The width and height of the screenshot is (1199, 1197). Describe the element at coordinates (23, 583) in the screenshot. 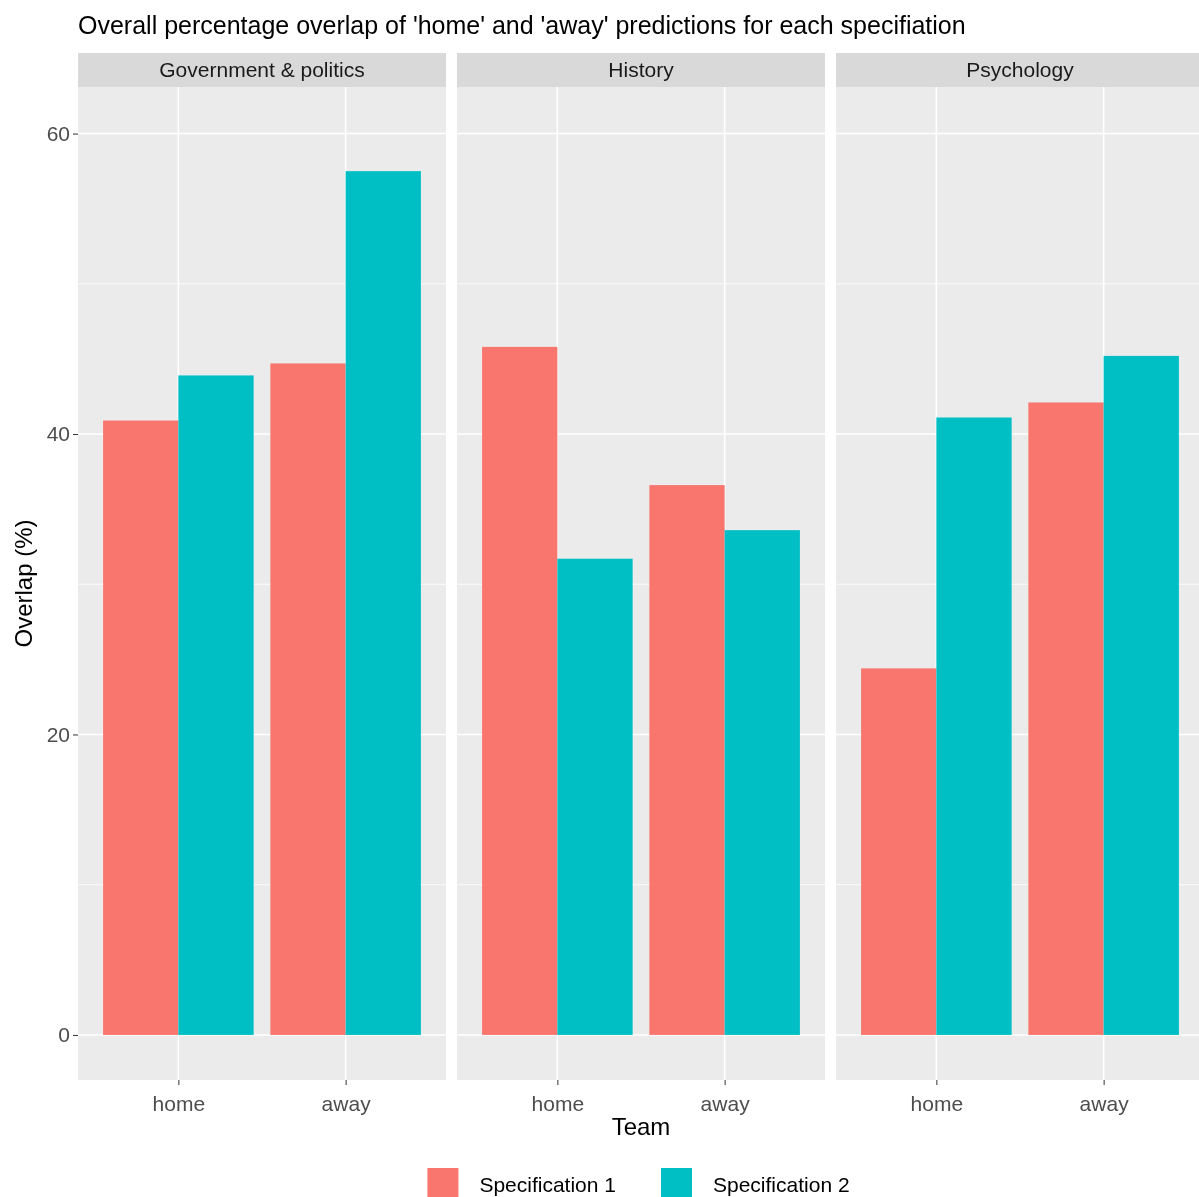

I see `y-axis-title: Overlap (%)` at that location.